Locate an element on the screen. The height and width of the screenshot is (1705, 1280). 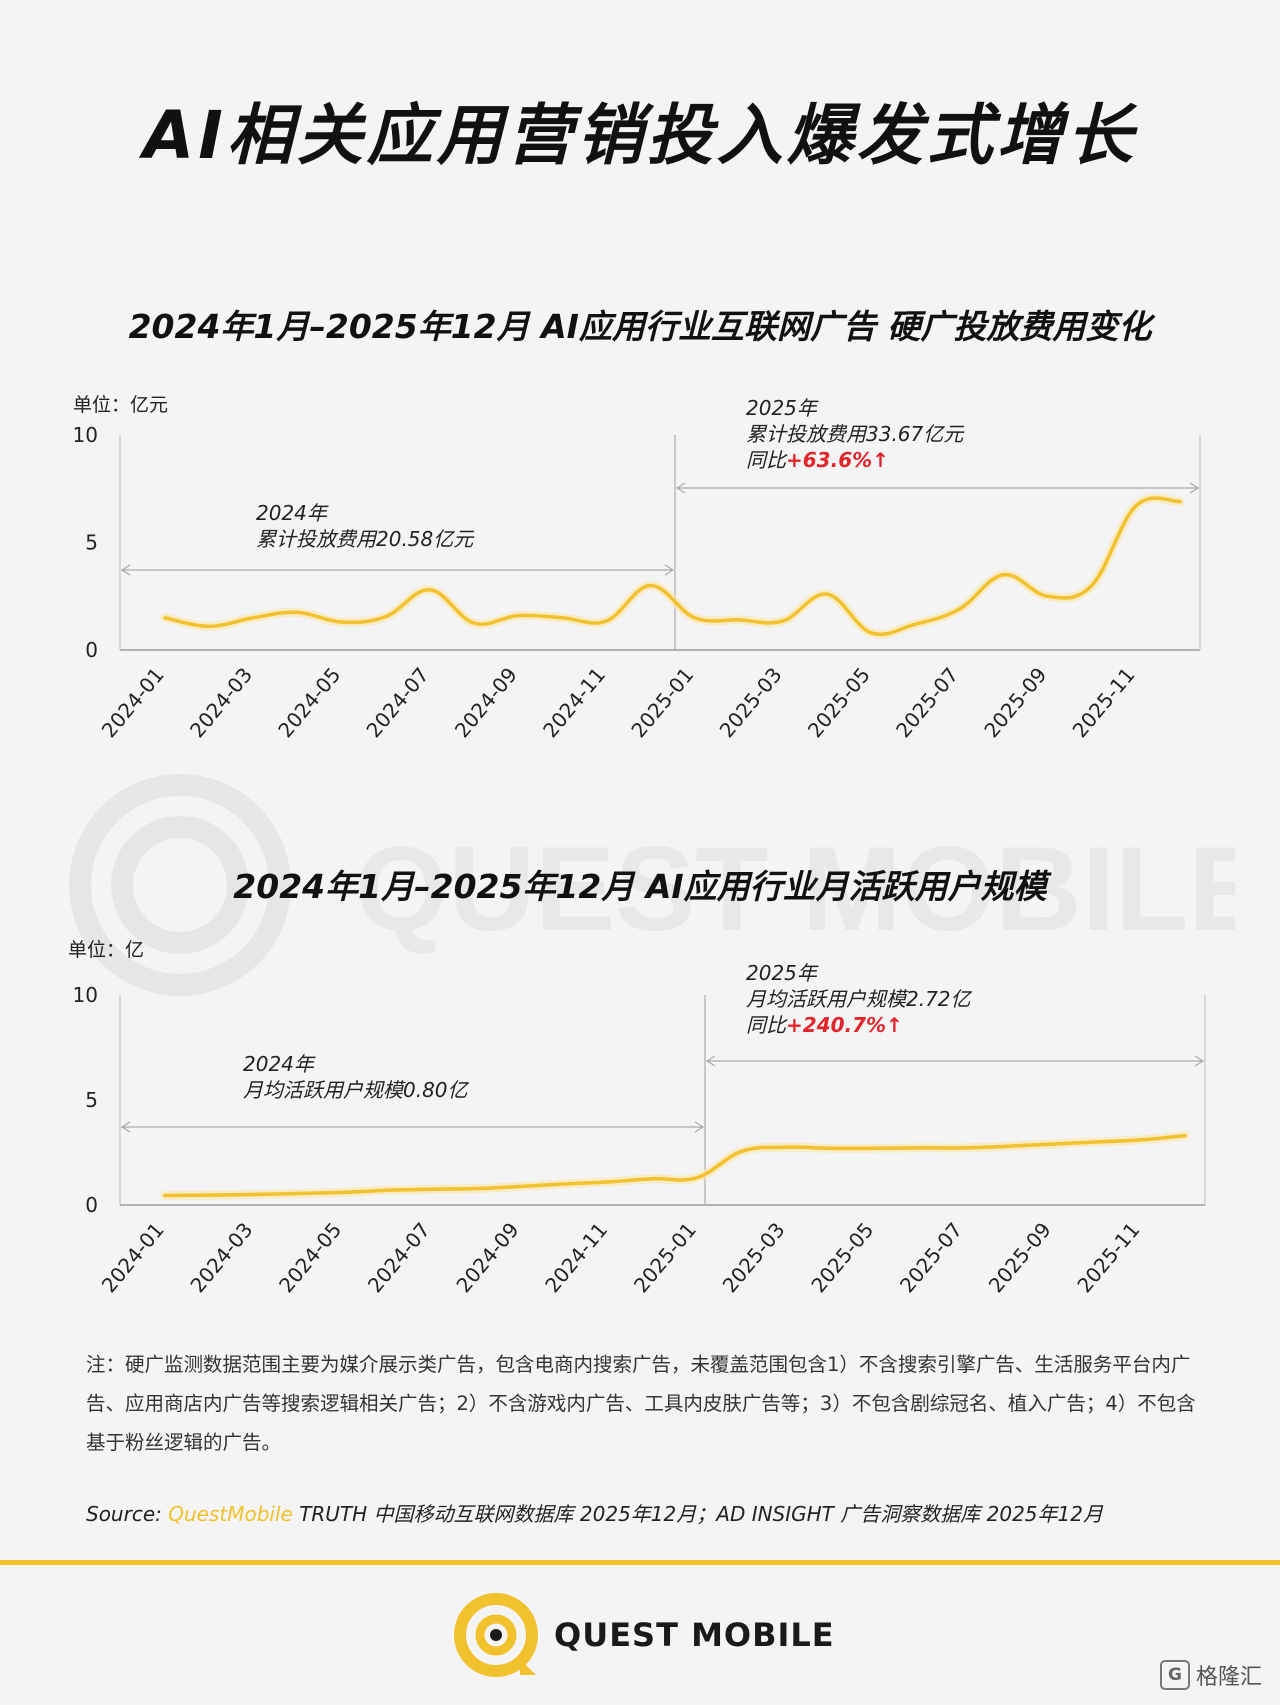
chart2-y-tick-label: 5 is located at coordinates (91, 1100).